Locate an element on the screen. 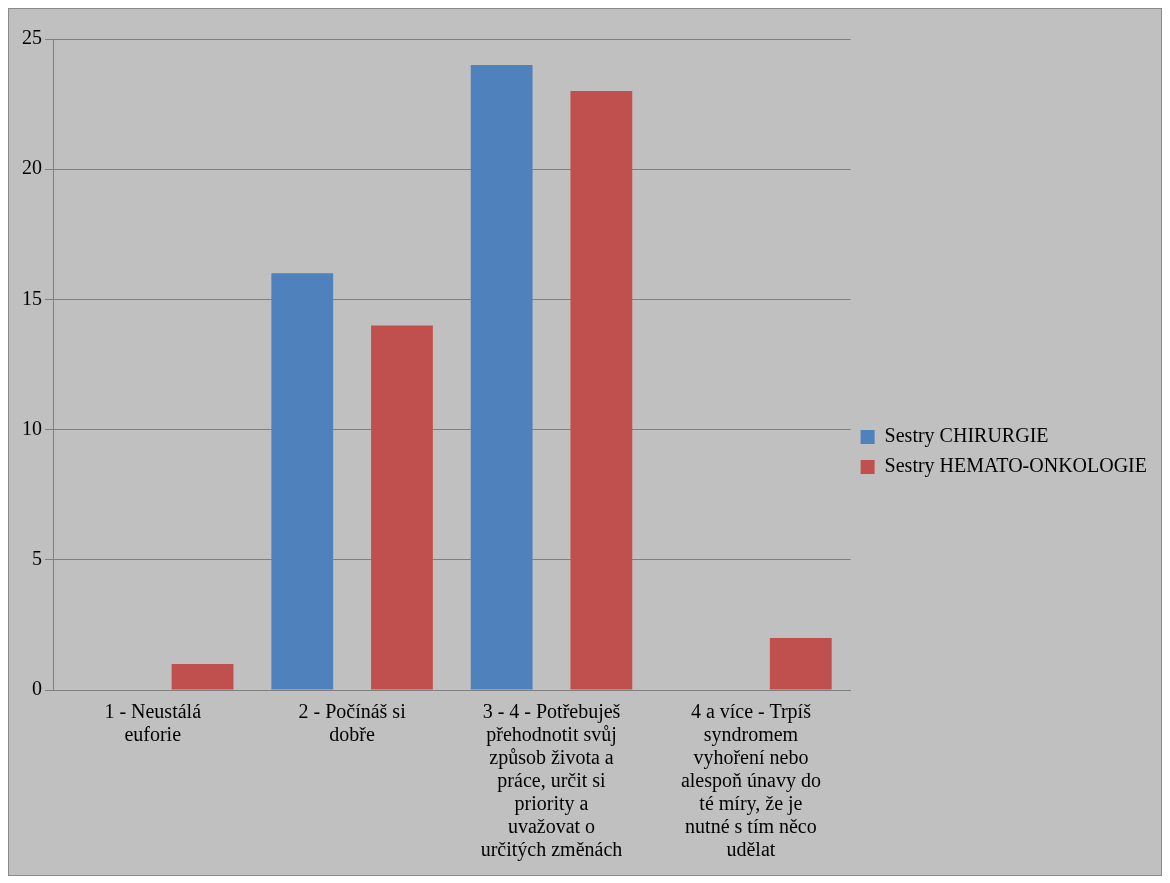 This screenshot has height=883, width=1170. x-tick-label: 1 - Neustálá euforie is located at coordinates (153, 722).